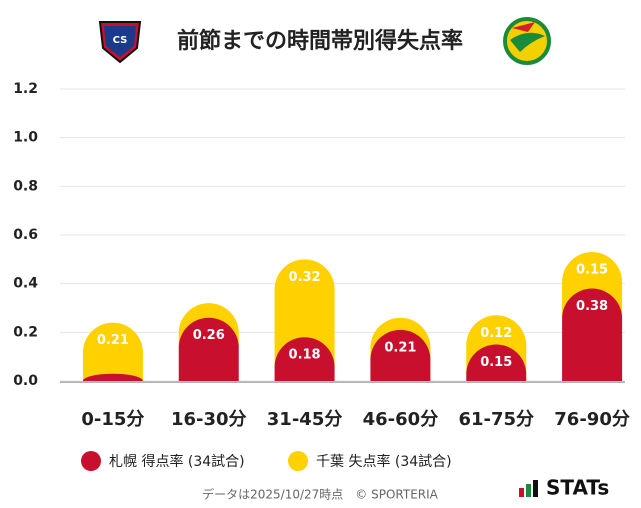 Image resolution: width=641 pixels, height=508 pixels. Describe the element at coordinates (25, 89) in the screenshot. I see `y-tick-label: 1.2` at that location.